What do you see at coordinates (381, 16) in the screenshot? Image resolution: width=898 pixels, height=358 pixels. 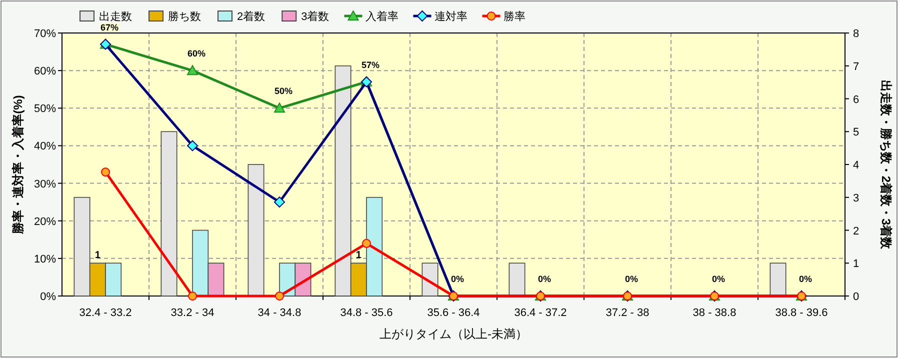 I see `legend-label: 入着率` at bounding box center [381, 16].